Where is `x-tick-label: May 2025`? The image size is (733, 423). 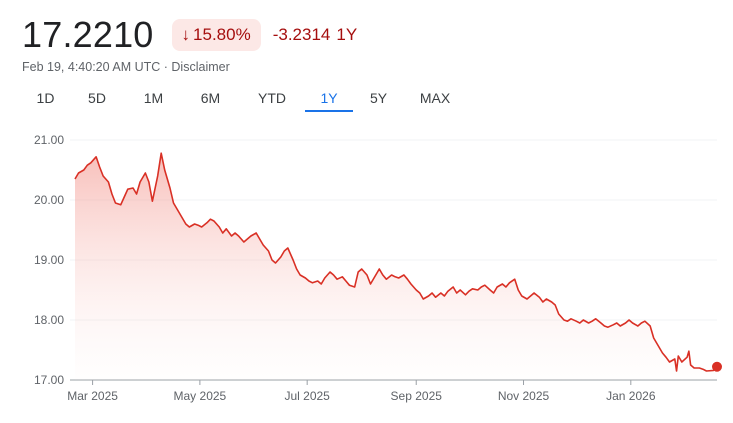
x-tick-label: May 2025 is located at coordinates (200, 396).